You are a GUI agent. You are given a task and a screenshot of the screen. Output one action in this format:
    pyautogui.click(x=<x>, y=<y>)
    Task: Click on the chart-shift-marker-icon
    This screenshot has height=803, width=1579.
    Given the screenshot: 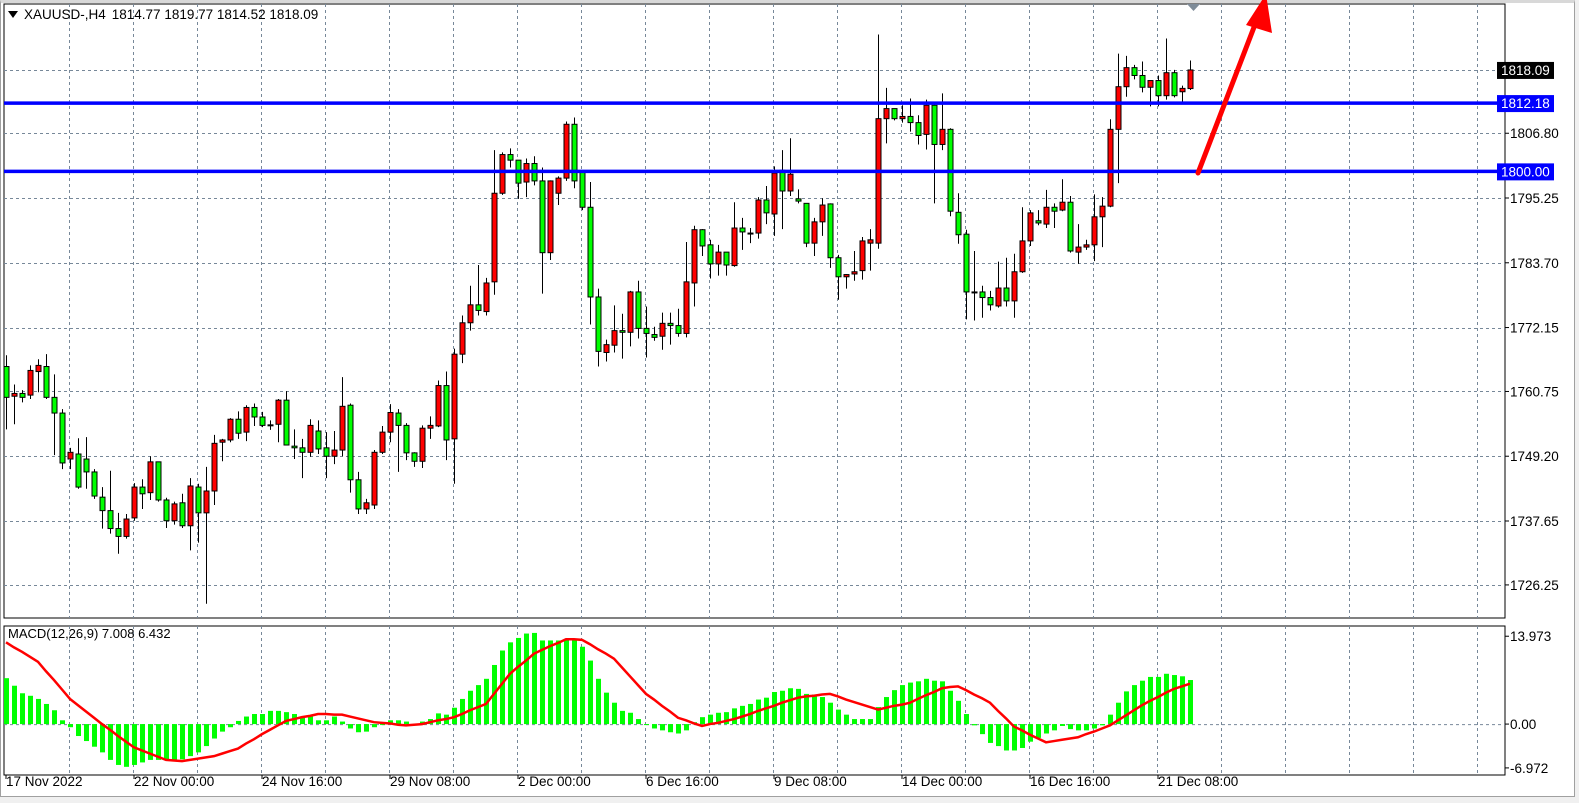 What is the action you would take?
    pyautogui.click(x=1193, y=7)
    